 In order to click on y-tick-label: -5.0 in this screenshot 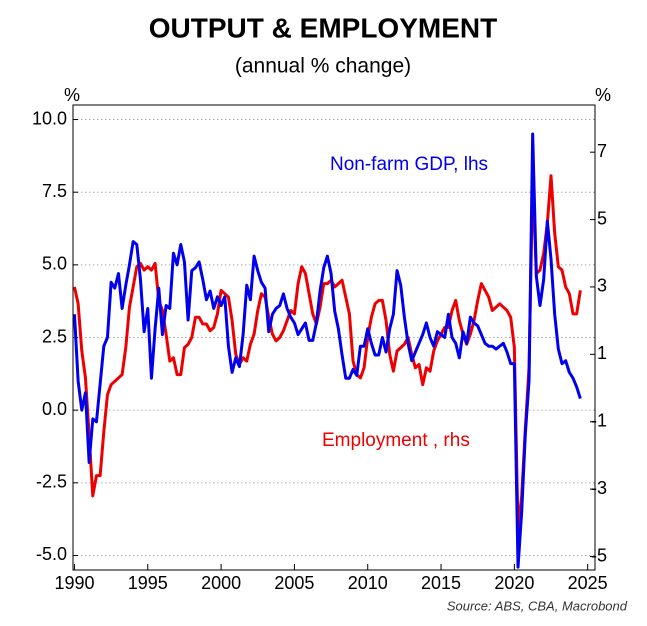, I will do `click(51, 554)`.